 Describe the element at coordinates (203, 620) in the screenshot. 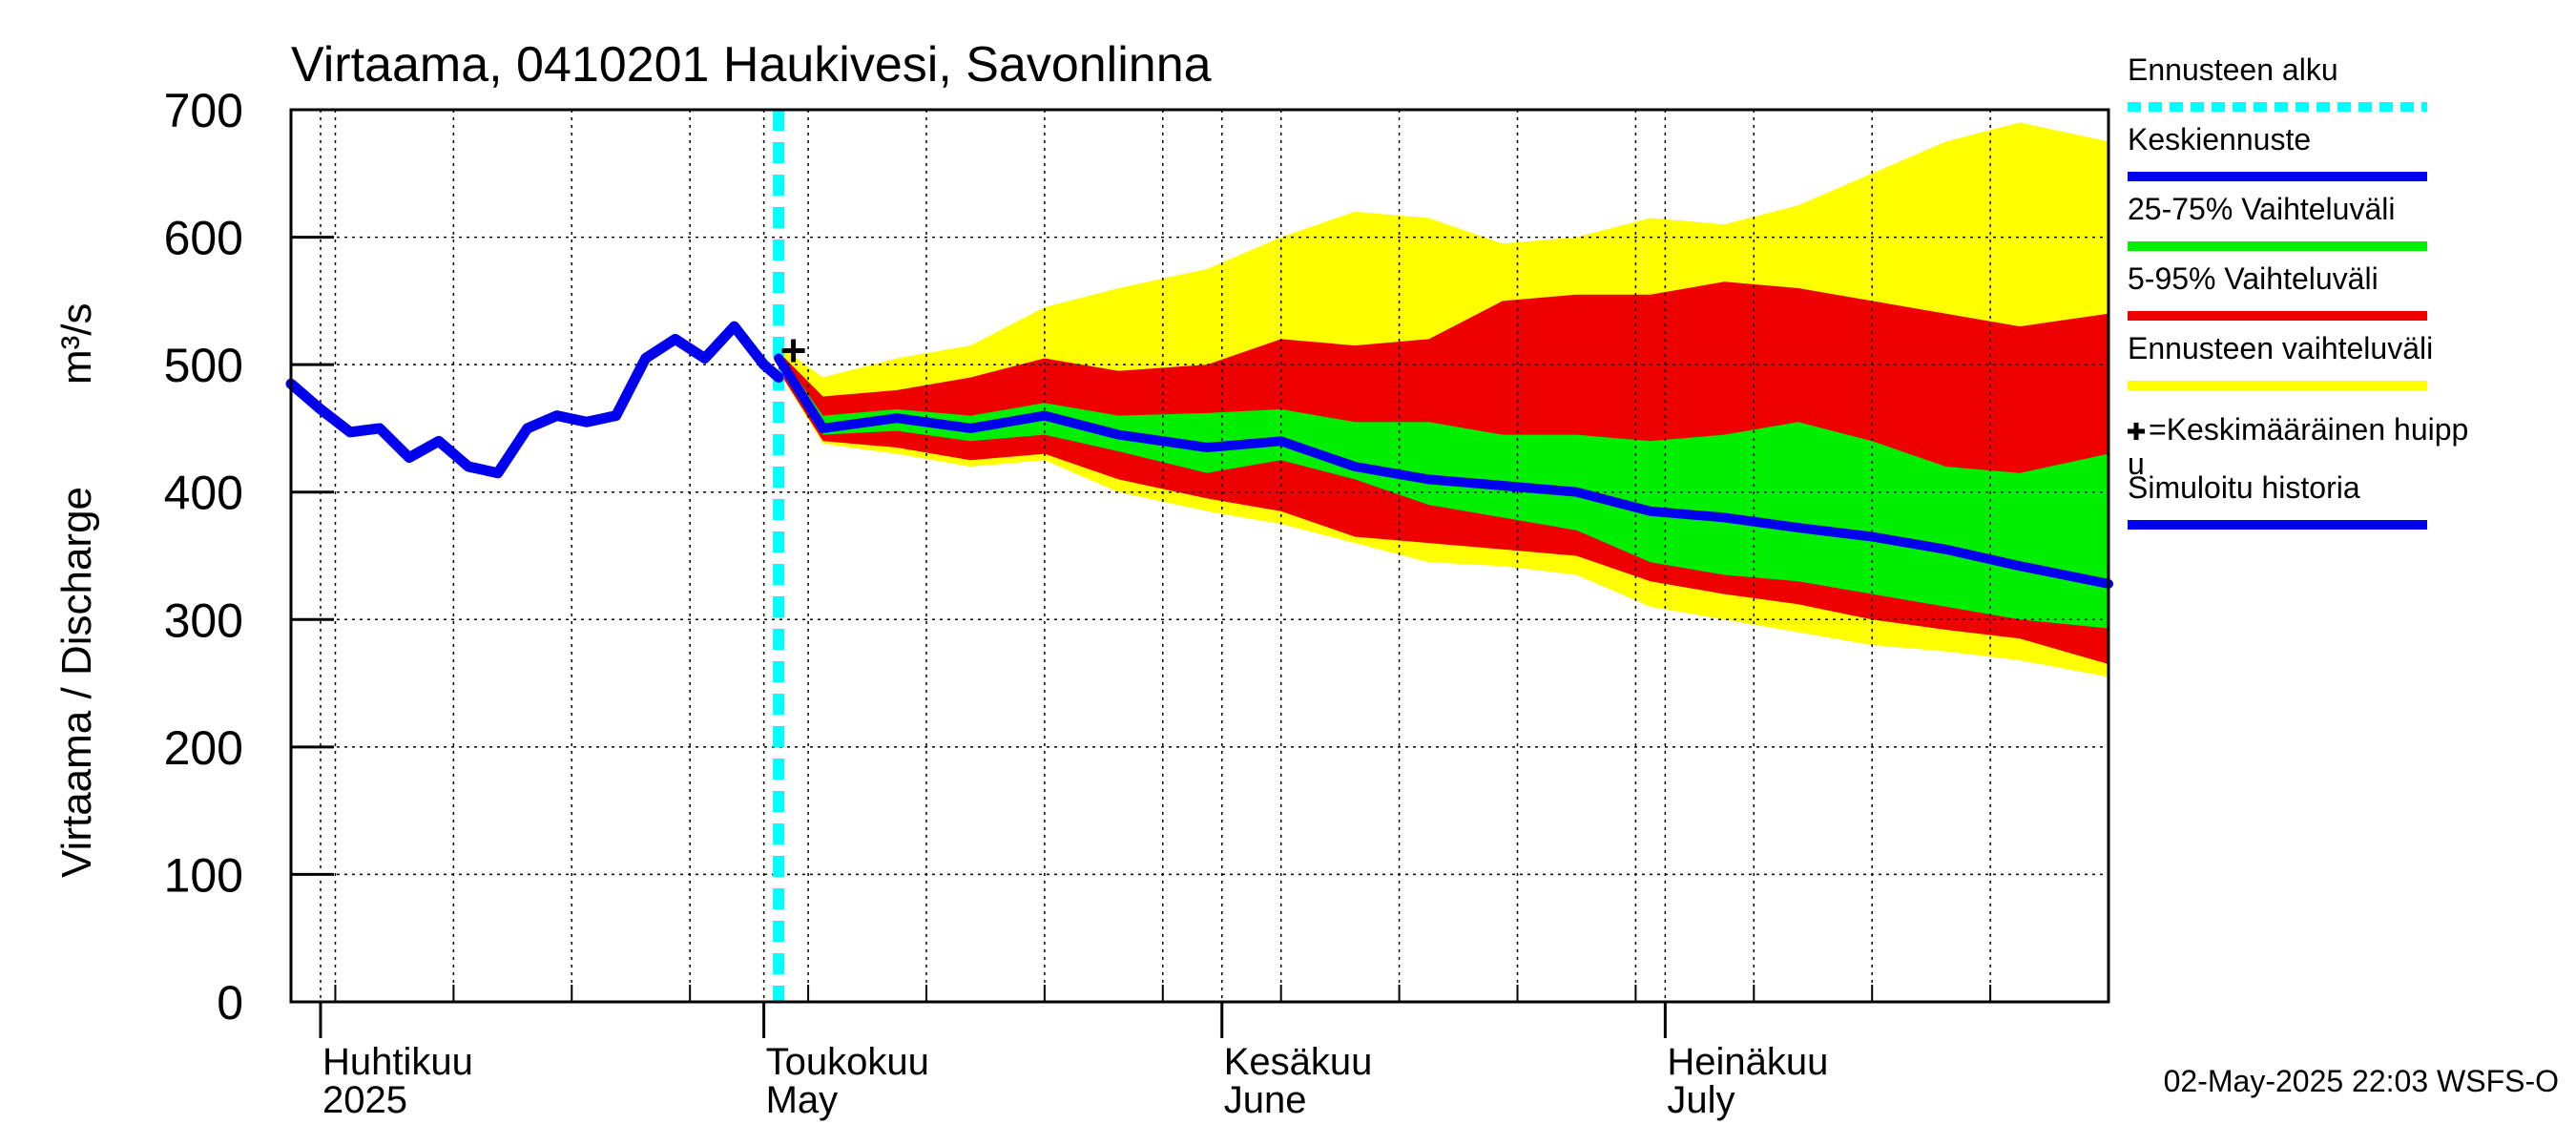

I see `y-tick-label: 300` at that location.